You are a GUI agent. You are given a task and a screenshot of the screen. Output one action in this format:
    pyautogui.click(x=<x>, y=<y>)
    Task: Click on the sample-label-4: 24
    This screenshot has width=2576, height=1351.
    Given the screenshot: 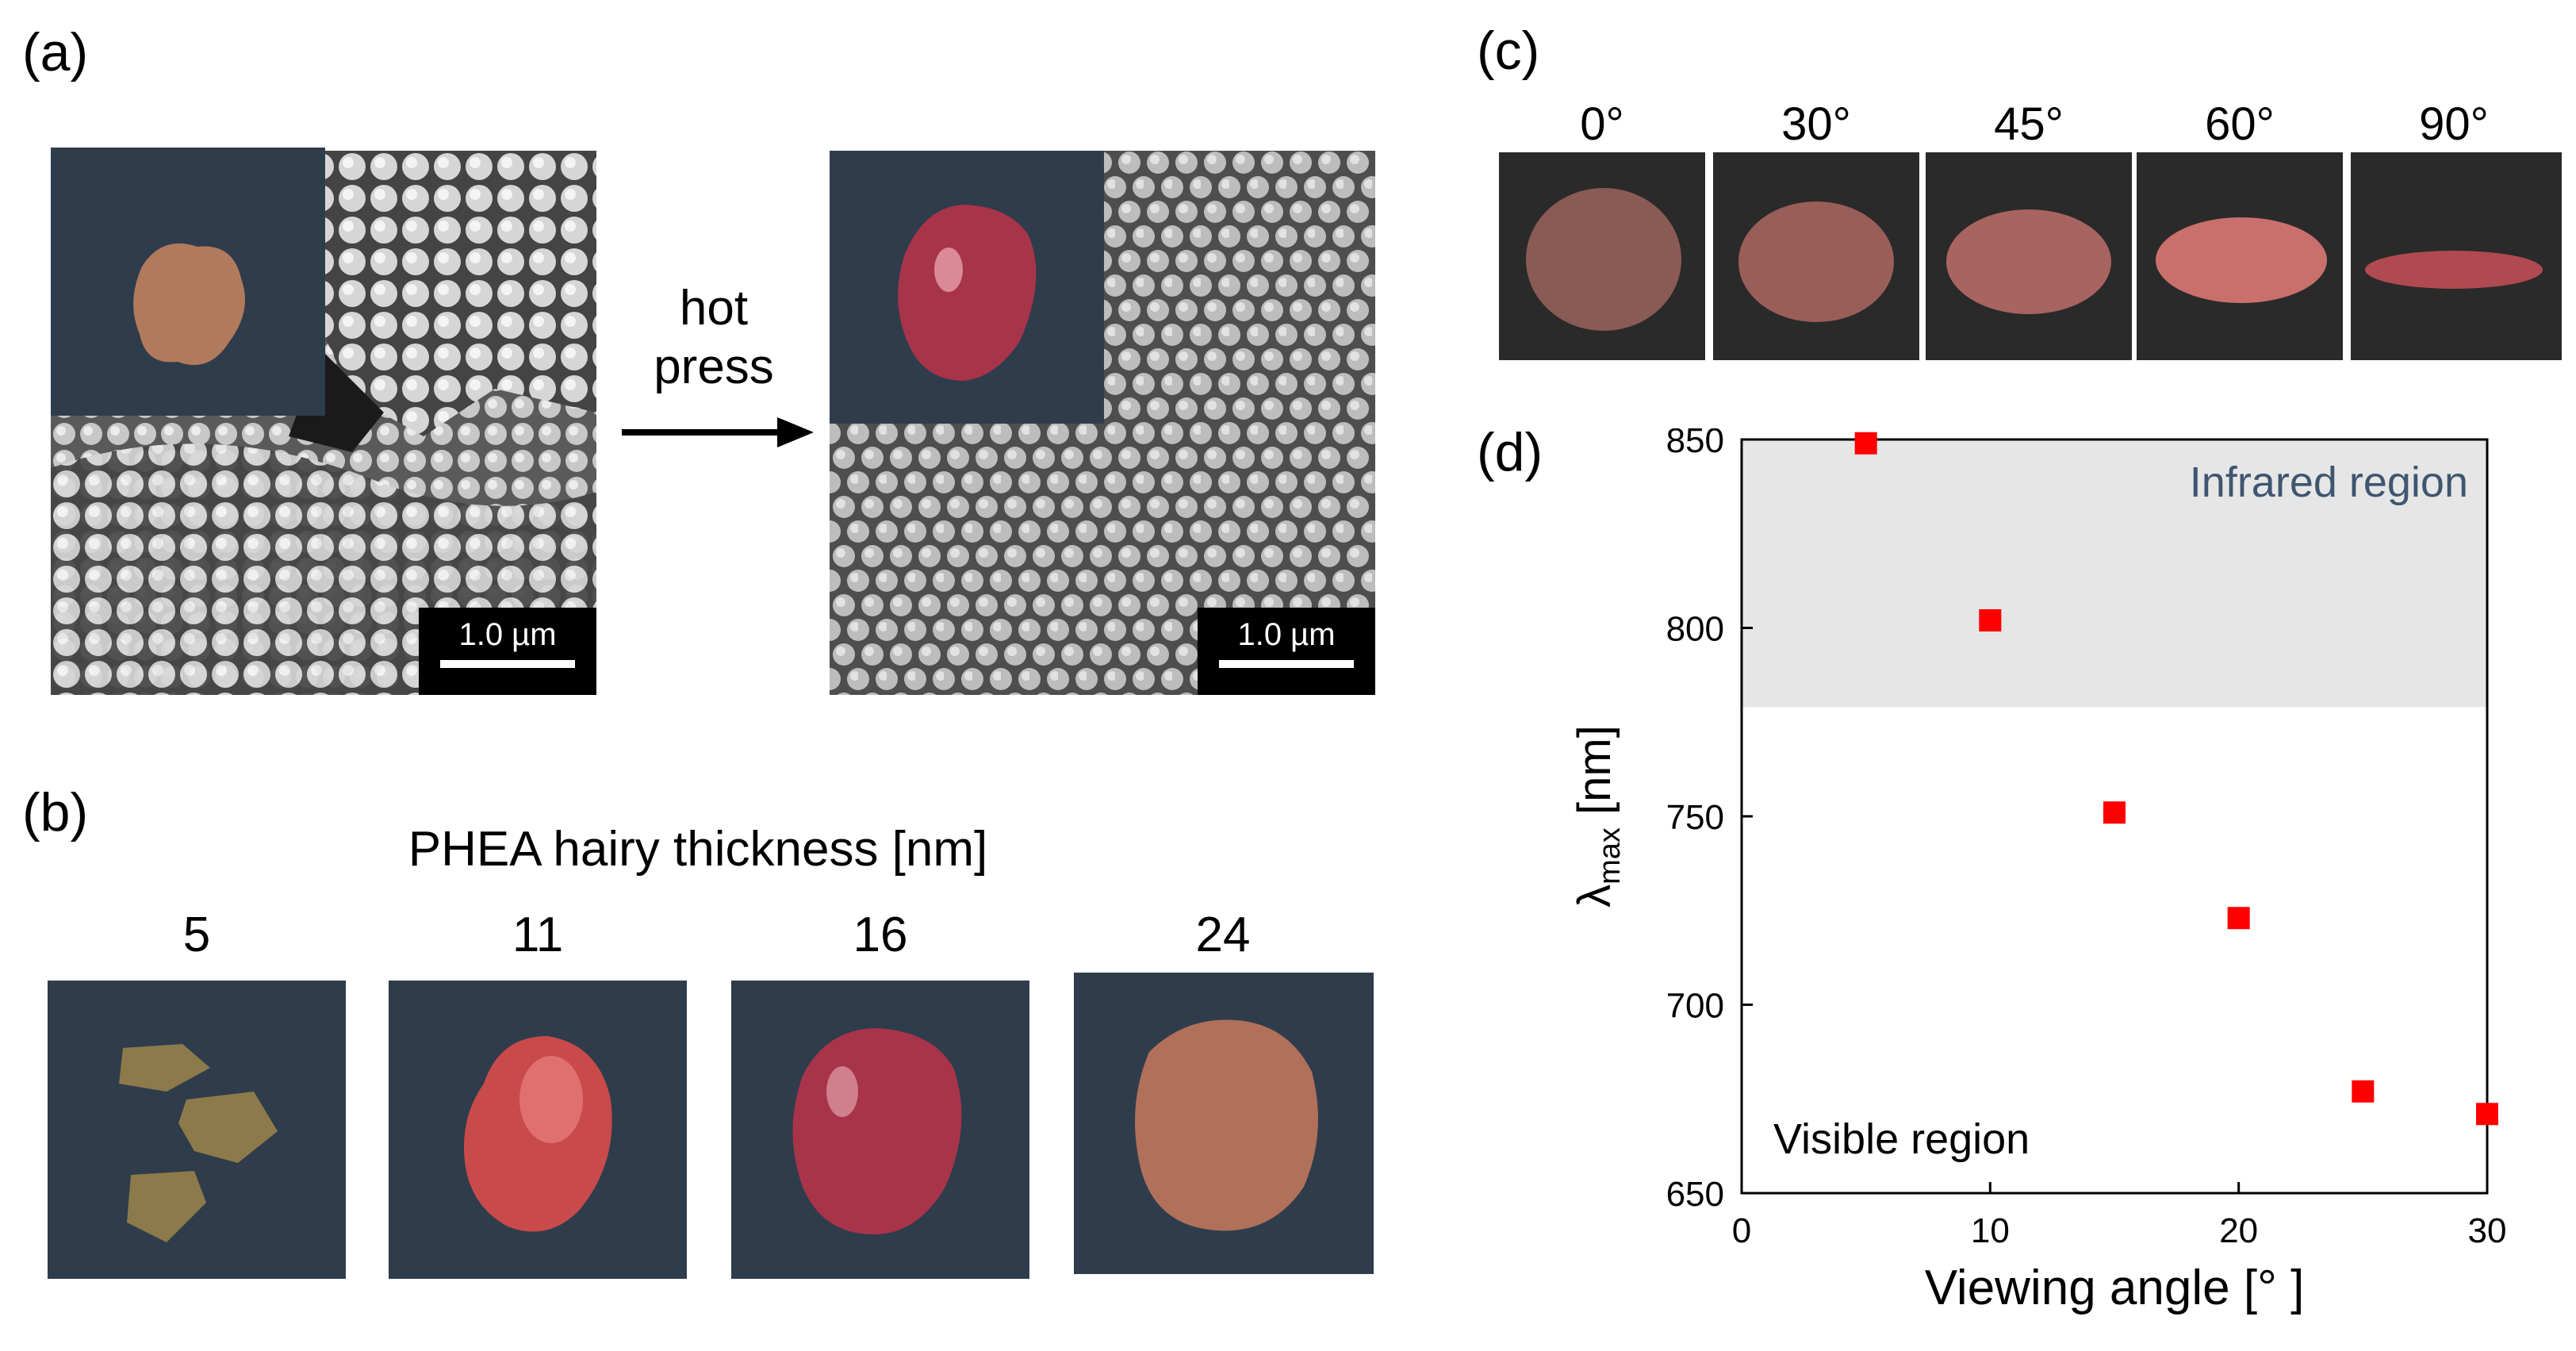 What is the action you would take?
    pyautogui.click(x=1223, y=935)
    